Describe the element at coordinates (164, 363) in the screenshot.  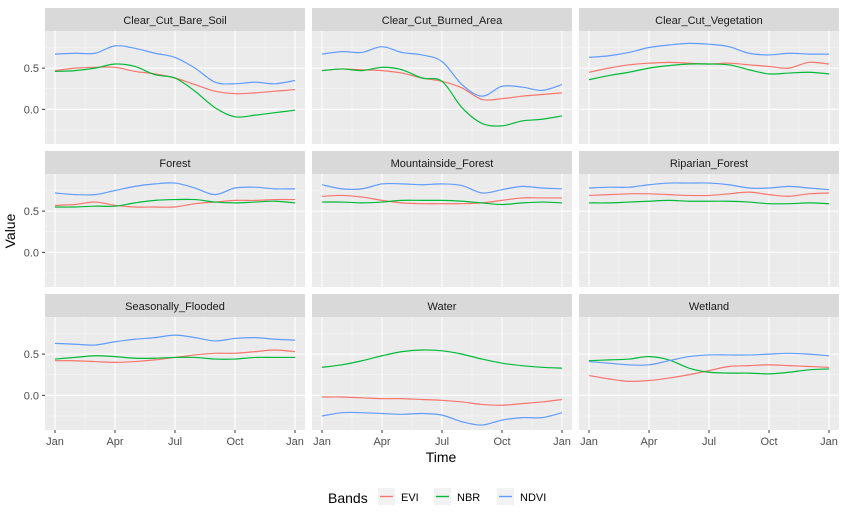
I see `facet-panel: Seasonally_Flooded 0.0 0.5` at that location.